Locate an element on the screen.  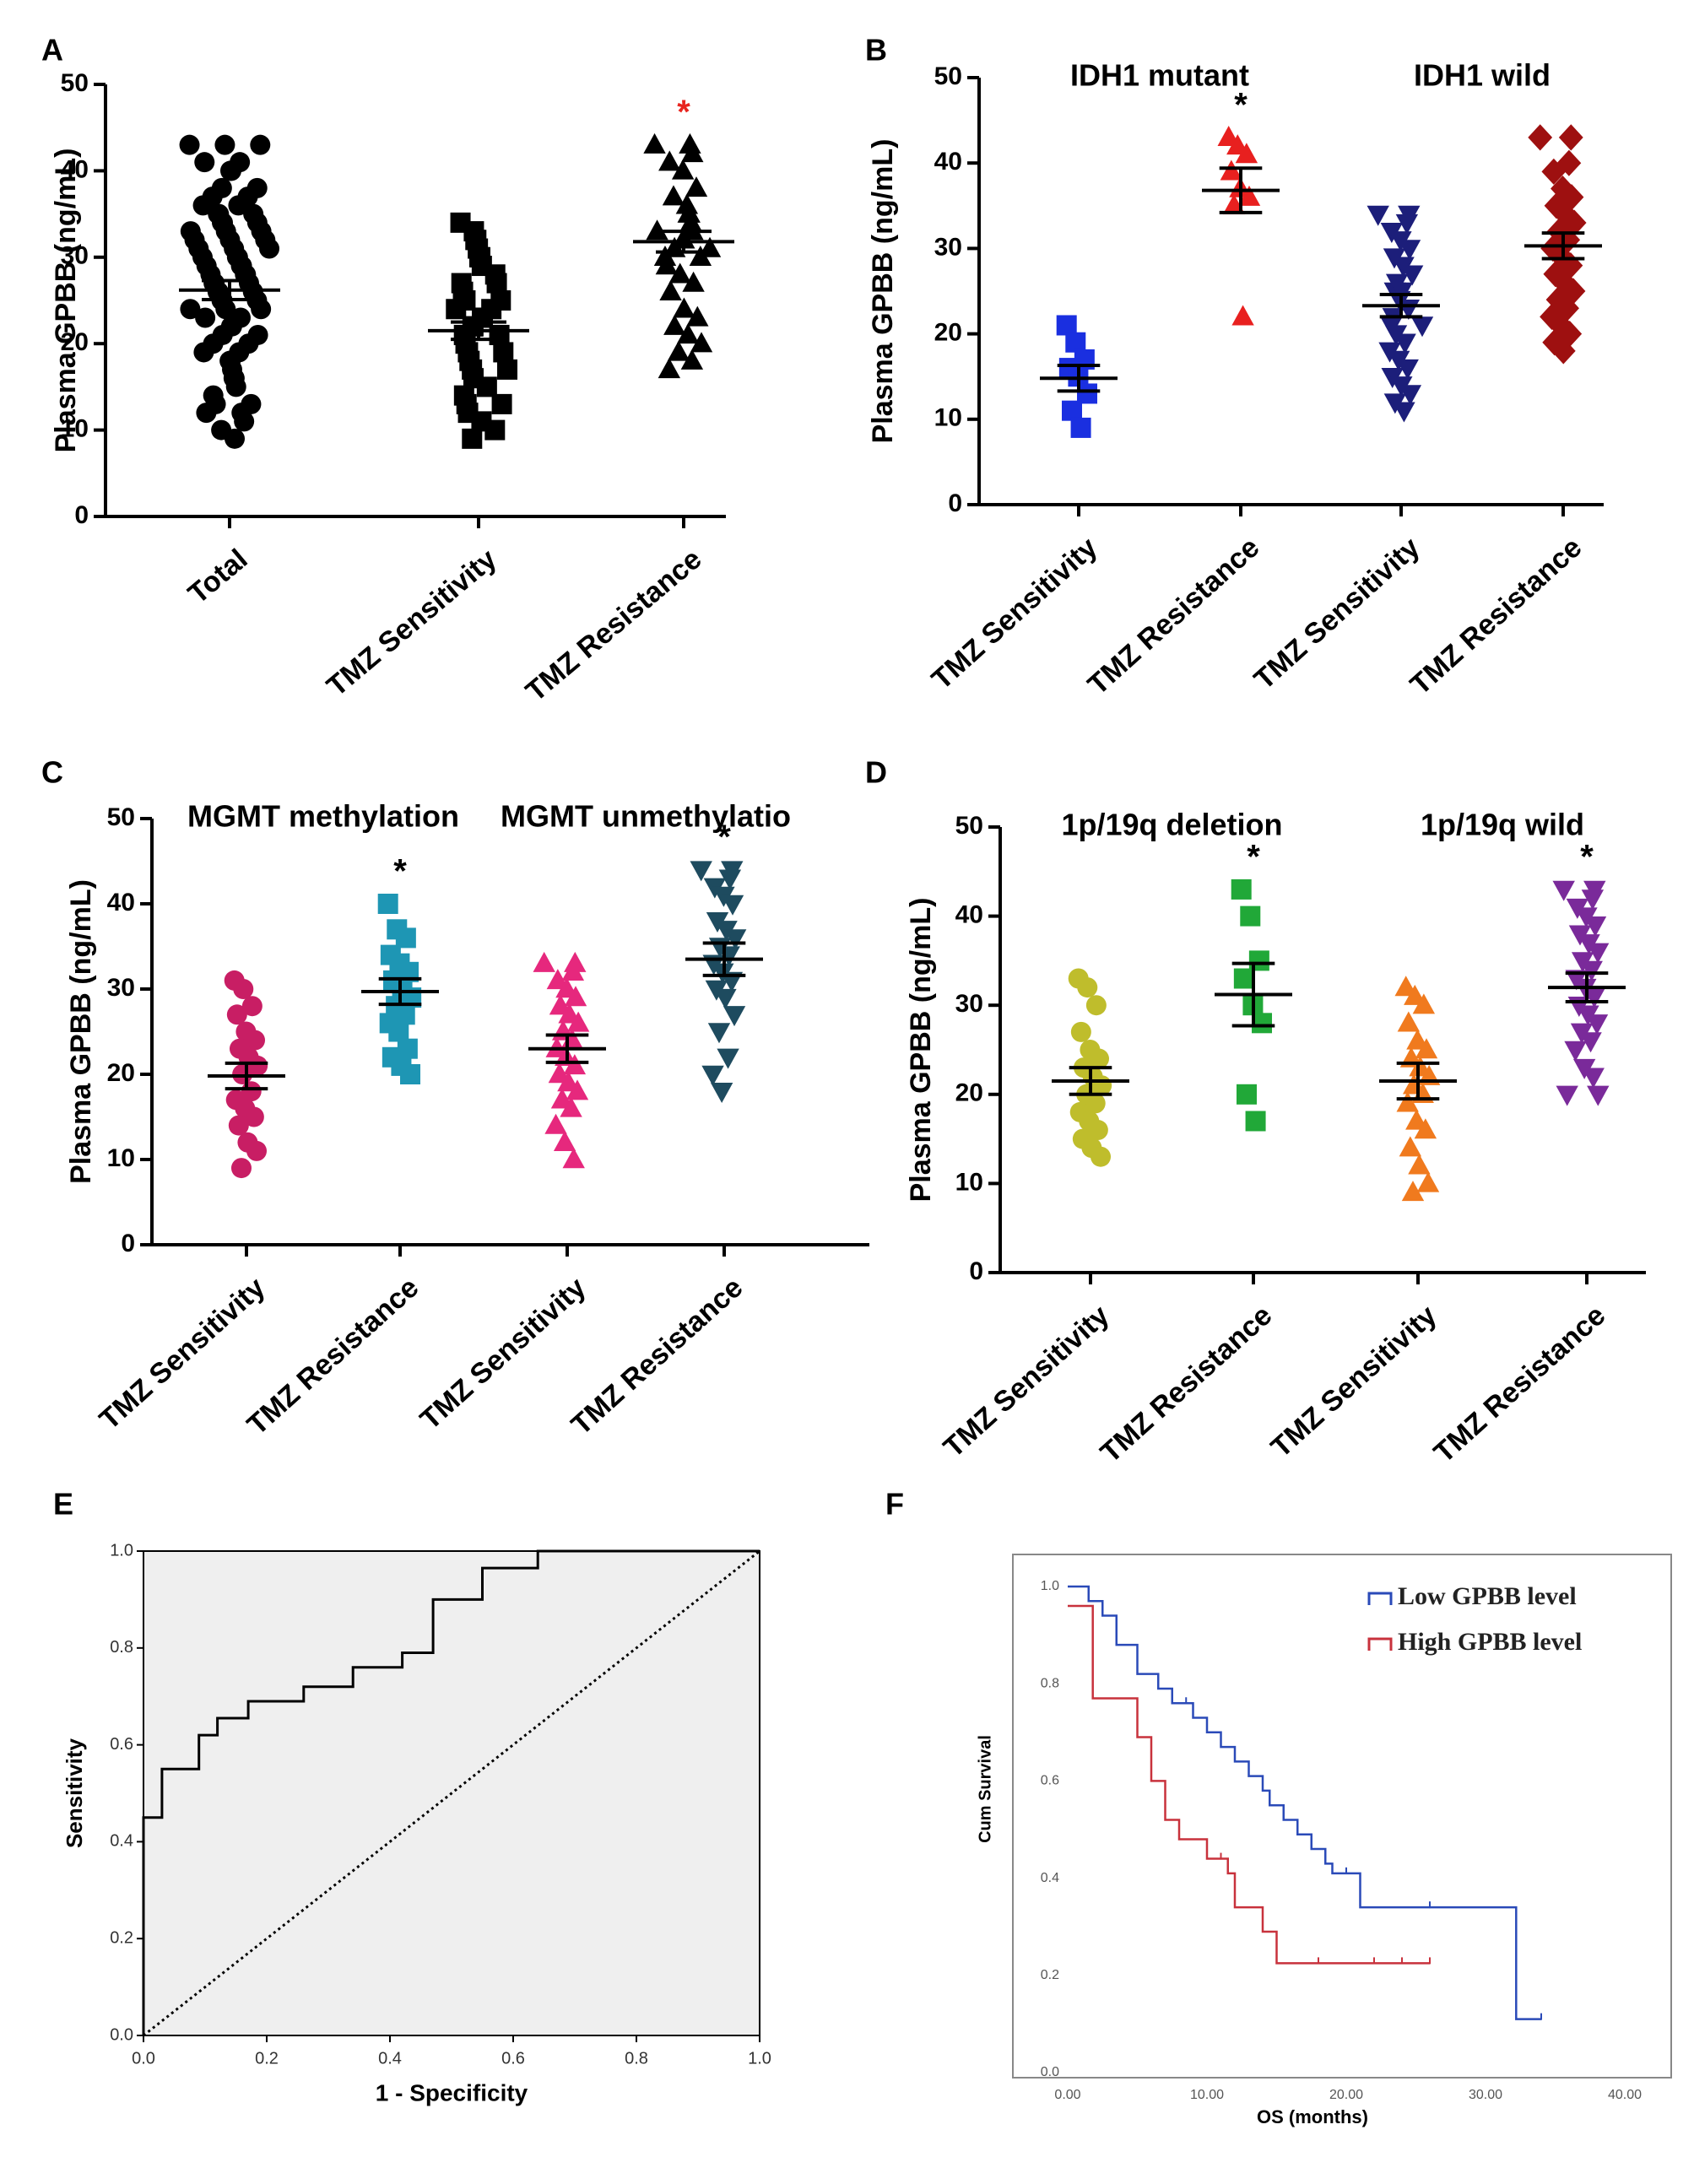
y-tick-label: 0.2 is located at coordinates (1050, 1975).